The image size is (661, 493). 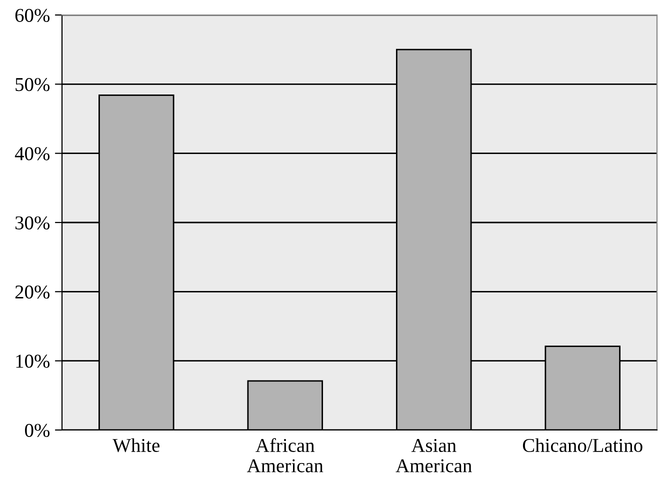 I want to click on y-tick-label: 50%, so click(x=33, y=85).